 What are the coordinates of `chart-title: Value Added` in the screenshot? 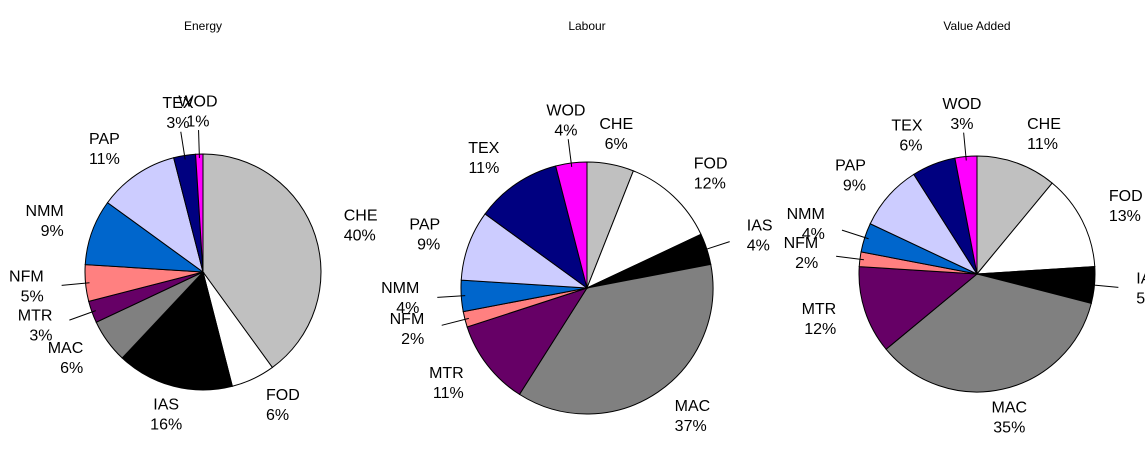 It's located at (976, 26).